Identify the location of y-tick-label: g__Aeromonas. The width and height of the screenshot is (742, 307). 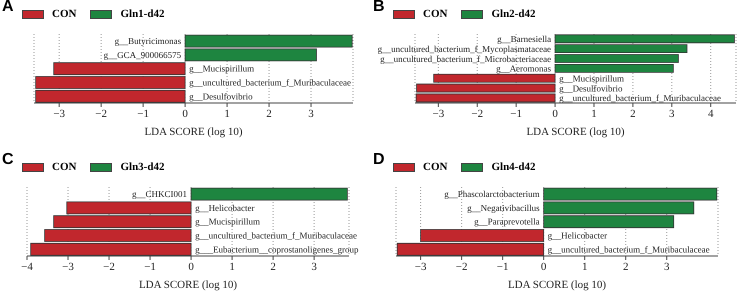
(524, 69).